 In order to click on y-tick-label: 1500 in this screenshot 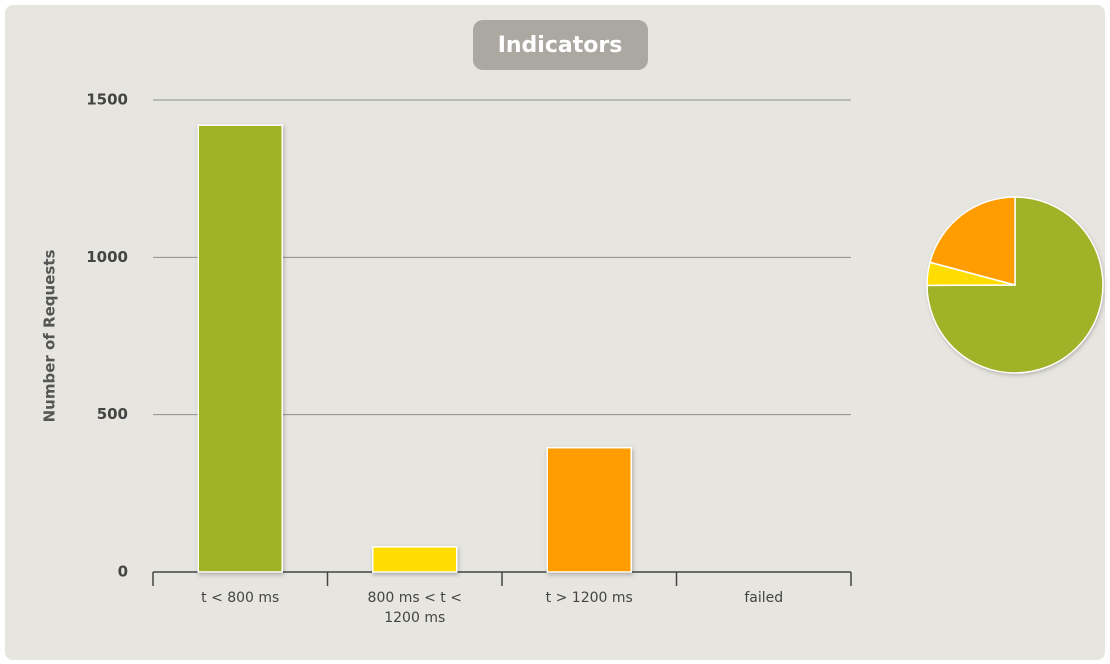, I will do `click(107, 100)`.